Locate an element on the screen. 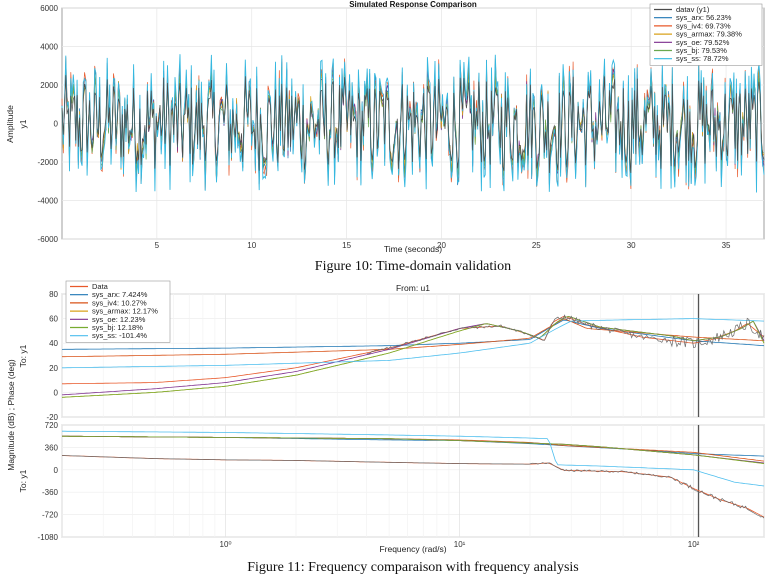 The height and width of the screenshot is (579, 772). y-axis-label: Amplitude is located at coordinates (10, 124).